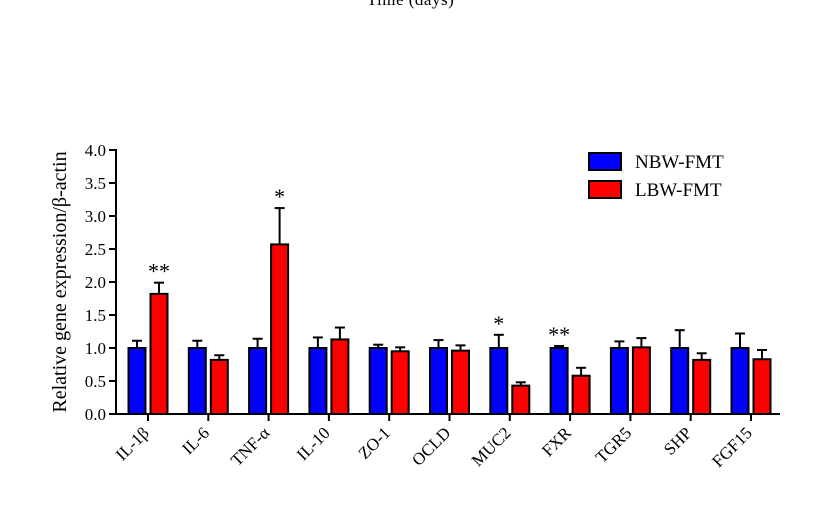  What do you see at coordinates (677, 440) in the screenshot?
I see `x-tick-label: SHP` at bounding box center [677, 440].